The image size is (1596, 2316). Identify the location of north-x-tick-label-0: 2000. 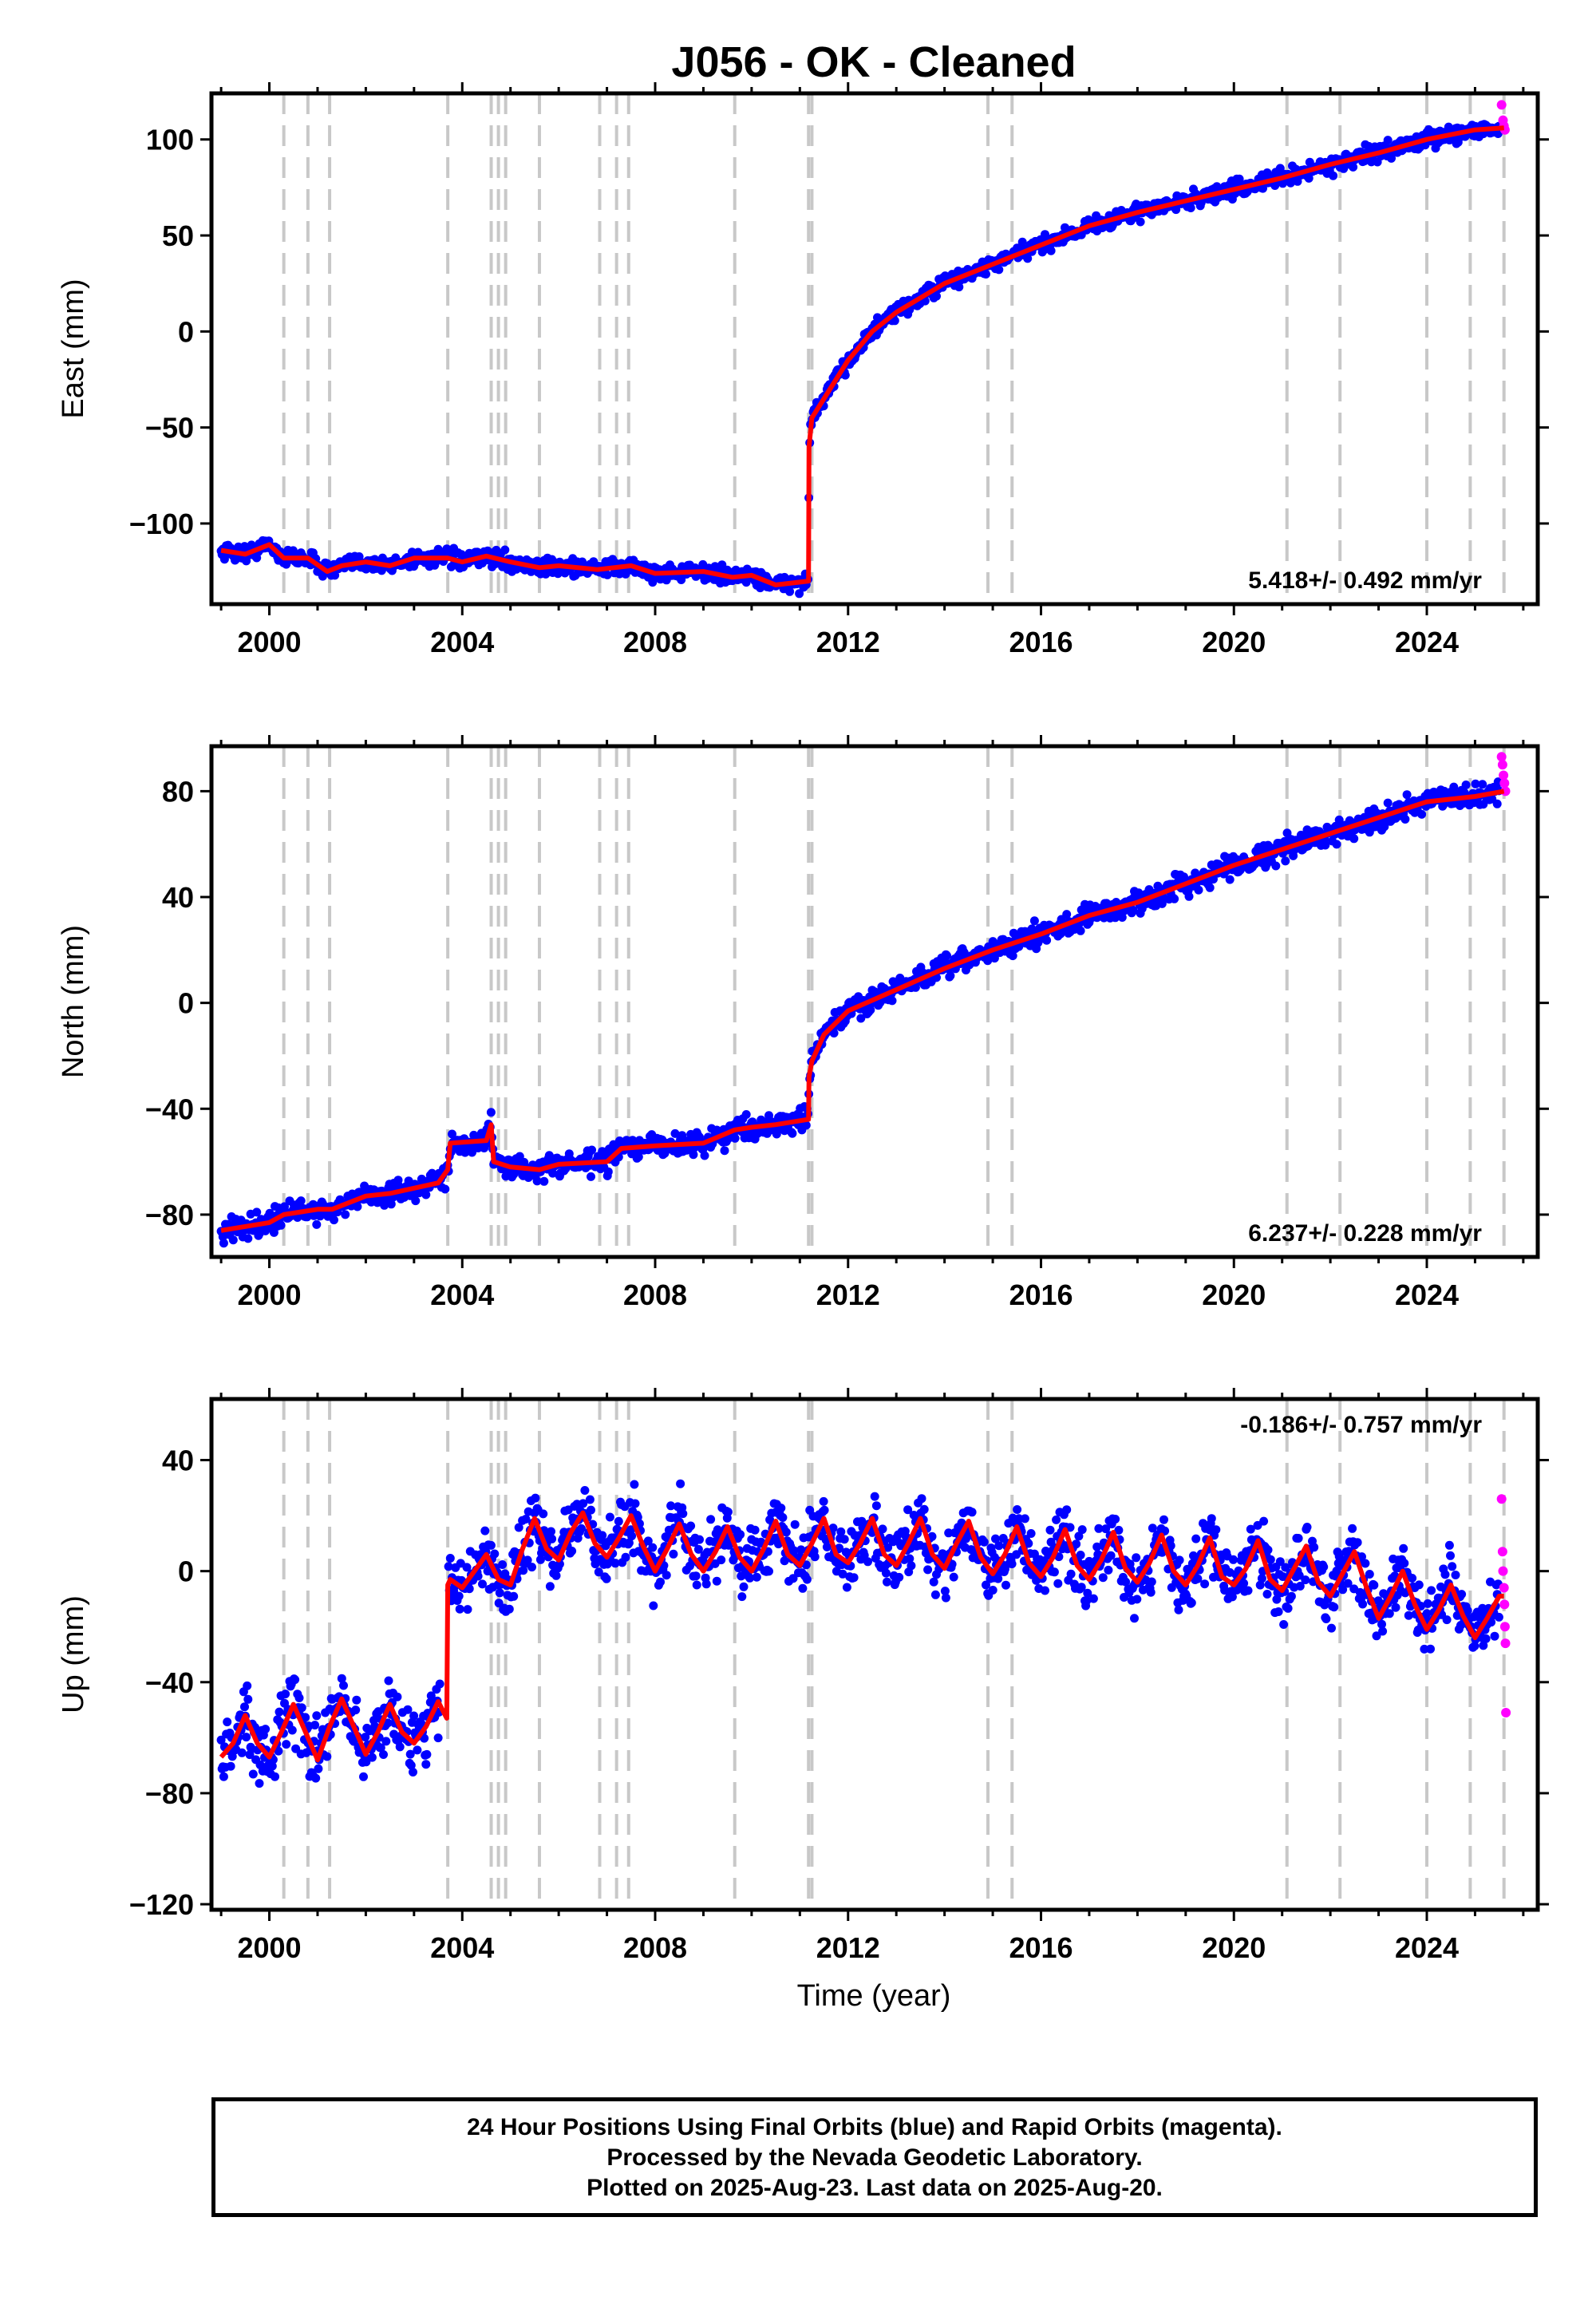
(269, 1295).